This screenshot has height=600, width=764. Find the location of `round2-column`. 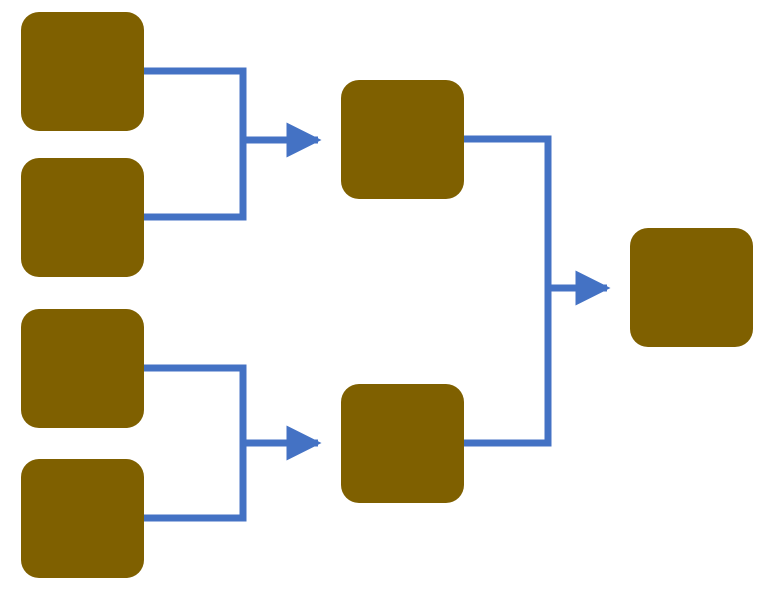

round2-column is located at coordinates (402, 291).